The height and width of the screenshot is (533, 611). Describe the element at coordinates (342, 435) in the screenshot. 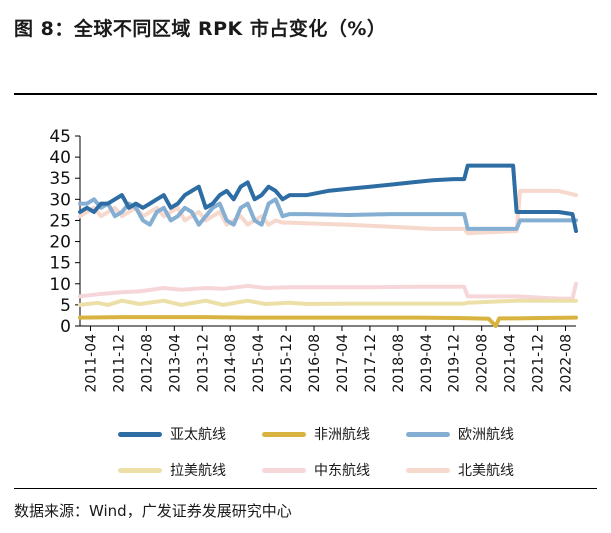

I see `legend-label-africa: 非洲航线` at that location.